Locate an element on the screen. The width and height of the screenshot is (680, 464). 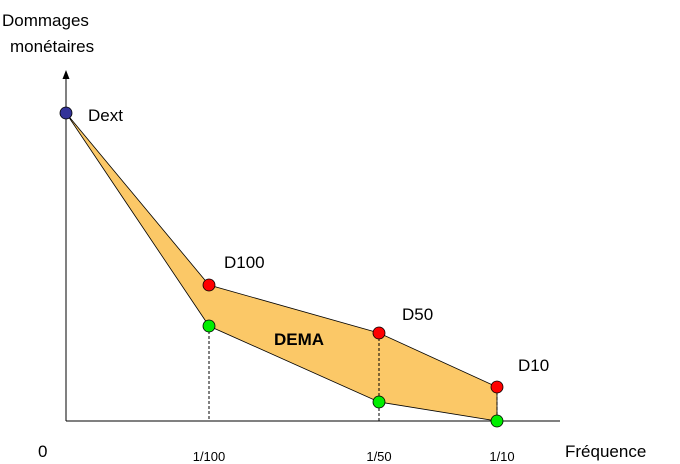
point-d50 is located at coordinates (379, 333).